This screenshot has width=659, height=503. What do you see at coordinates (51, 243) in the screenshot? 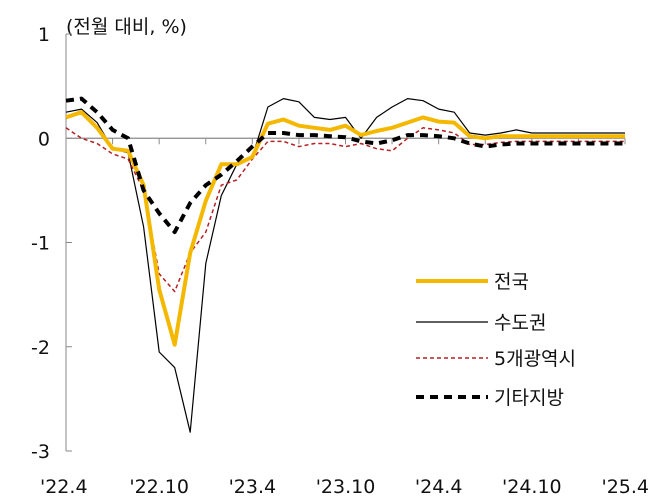
I see `y-axis: 1 0 -1 -2 -3` at bounding box center [51, 243].